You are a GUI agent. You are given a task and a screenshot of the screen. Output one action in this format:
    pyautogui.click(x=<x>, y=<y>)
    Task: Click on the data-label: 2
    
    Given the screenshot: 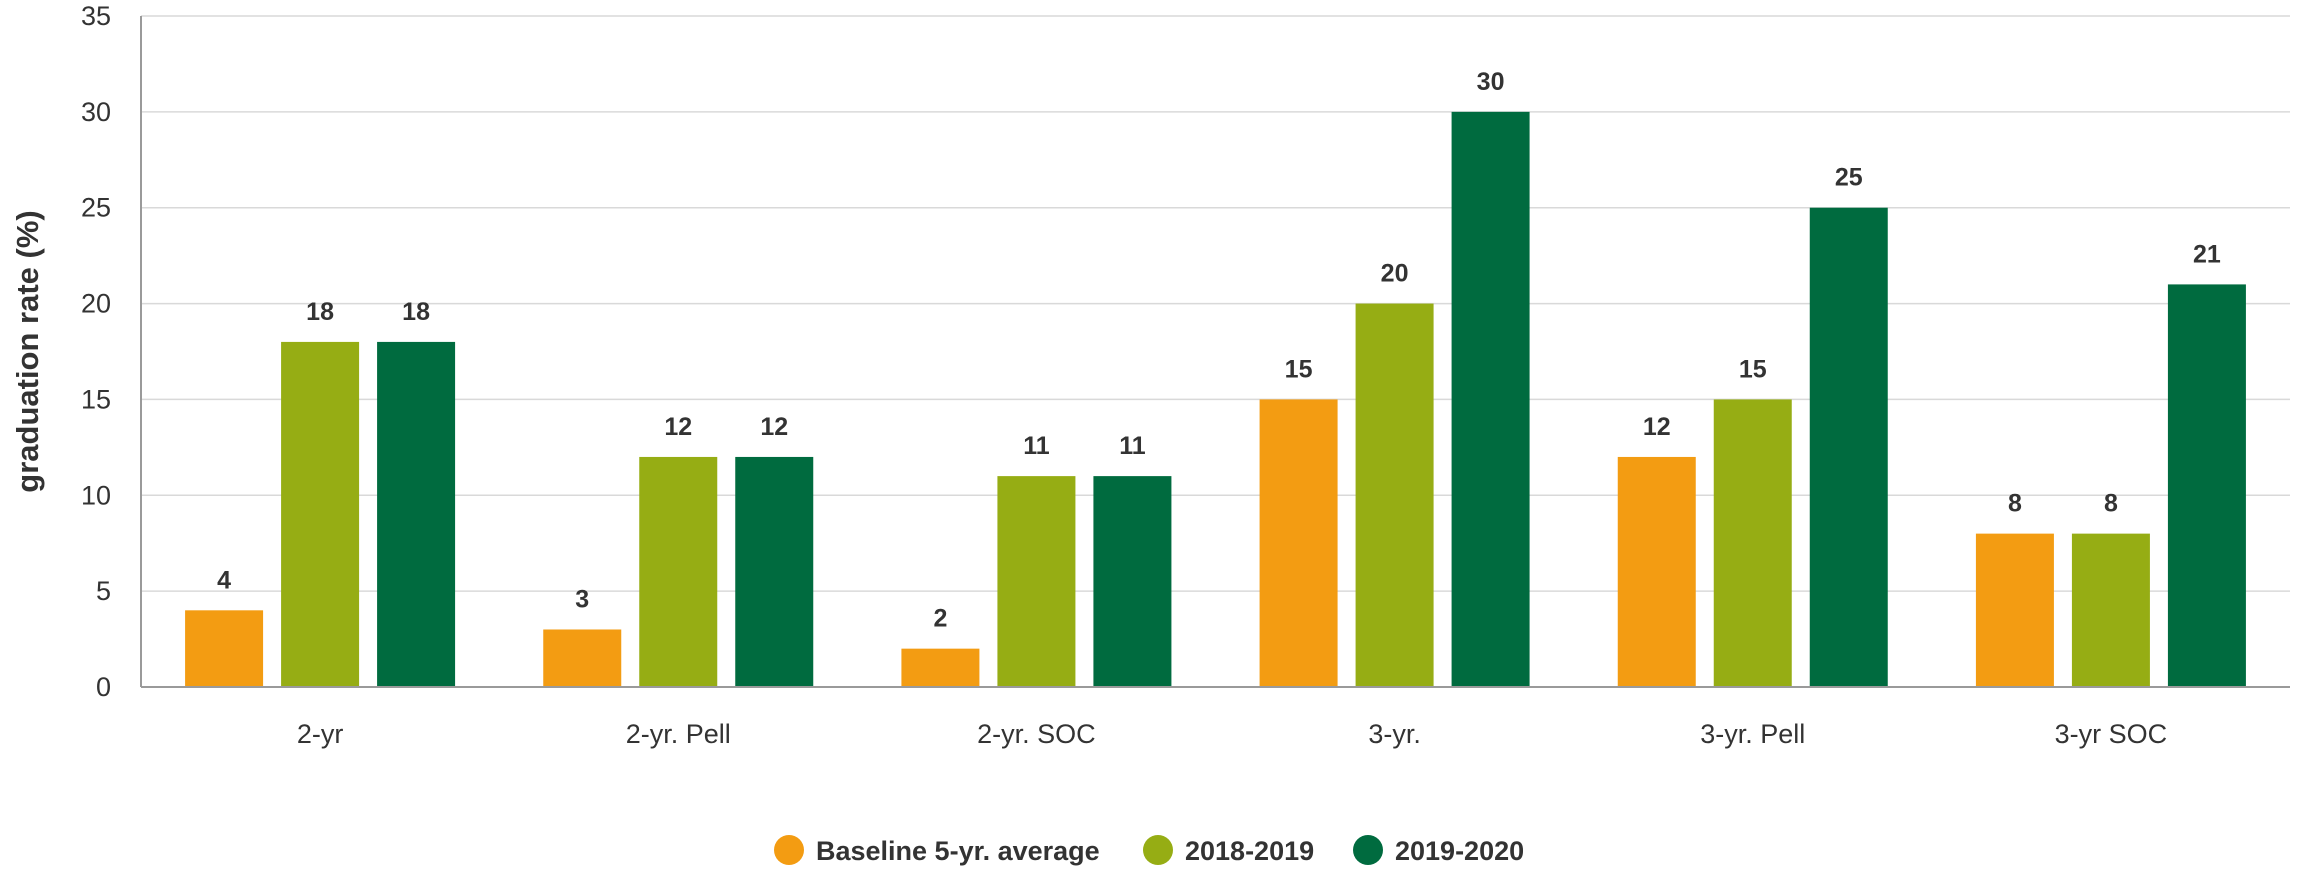 What is the action you would take?
    pyautogui.click(x=940, y=619)
    